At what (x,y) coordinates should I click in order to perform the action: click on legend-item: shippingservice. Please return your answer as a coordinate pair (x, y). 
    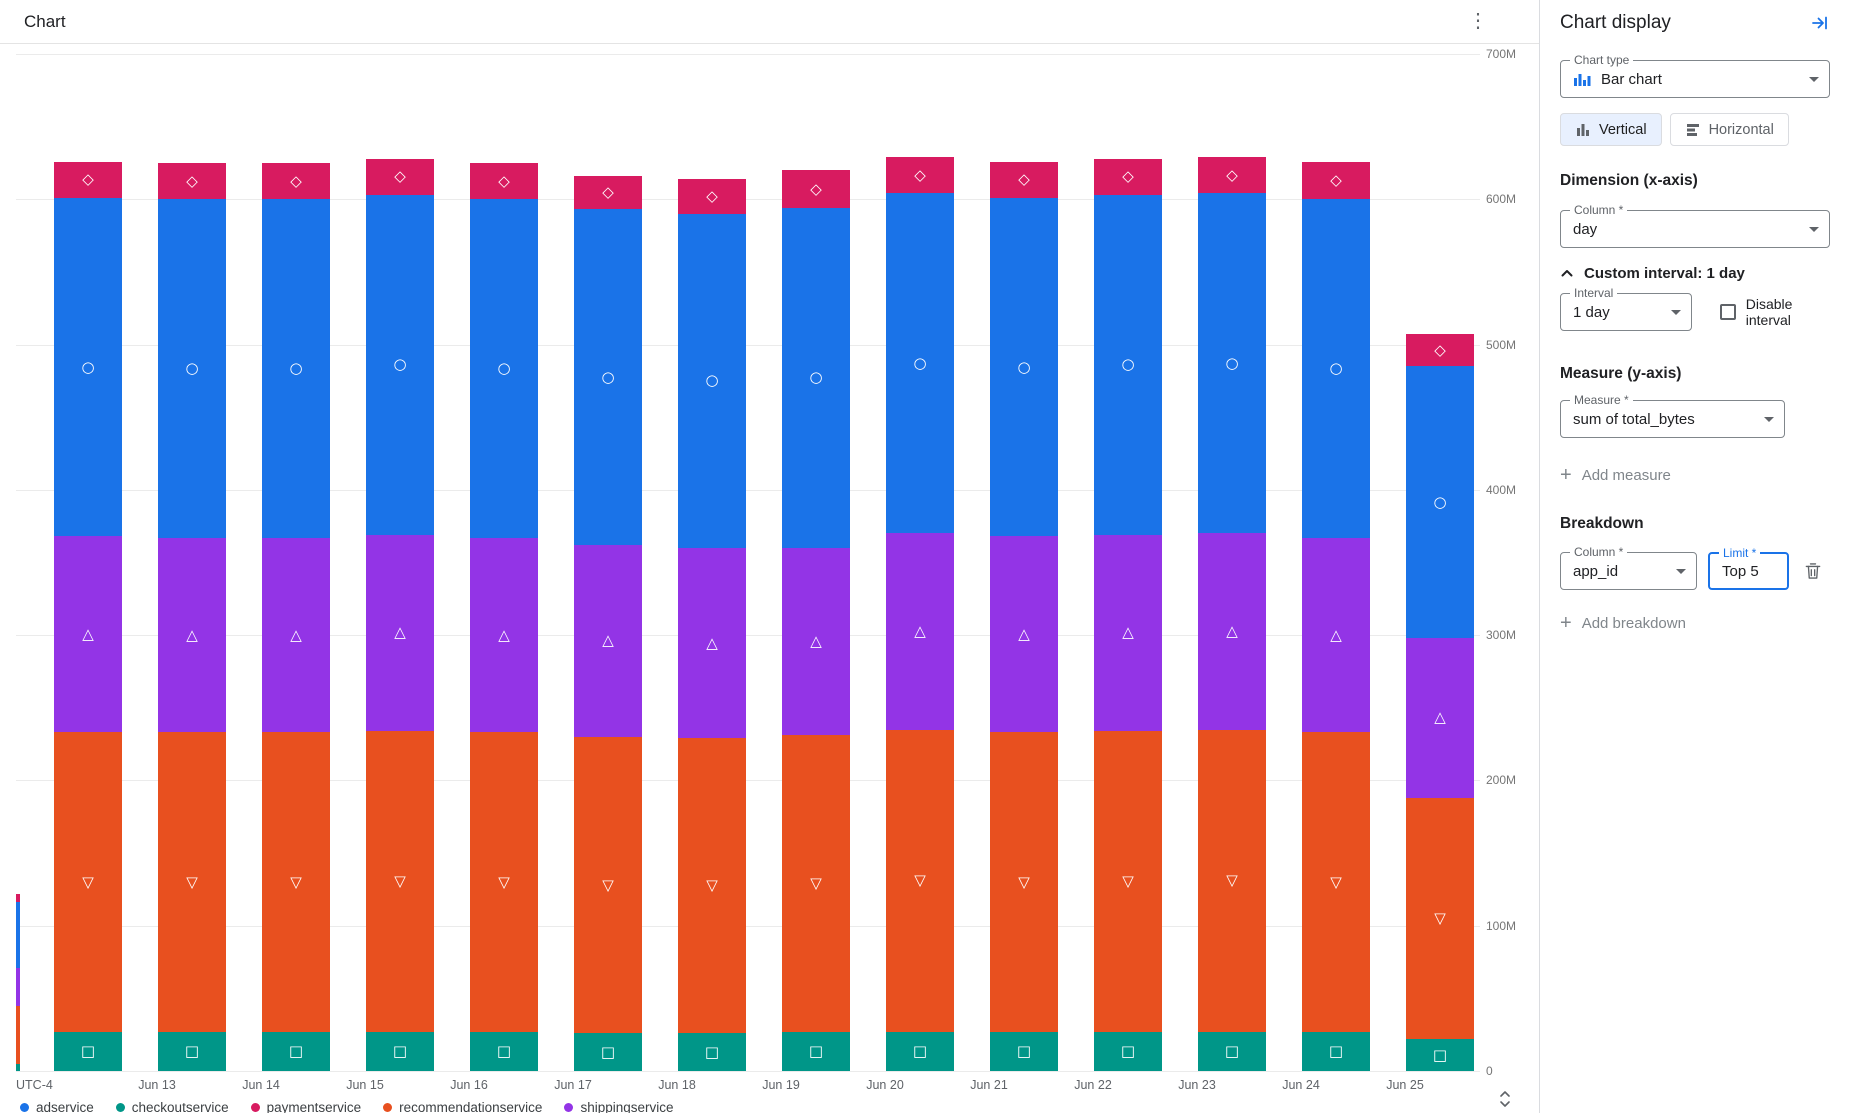
    Looking at the image, I should click on (619, 1106).